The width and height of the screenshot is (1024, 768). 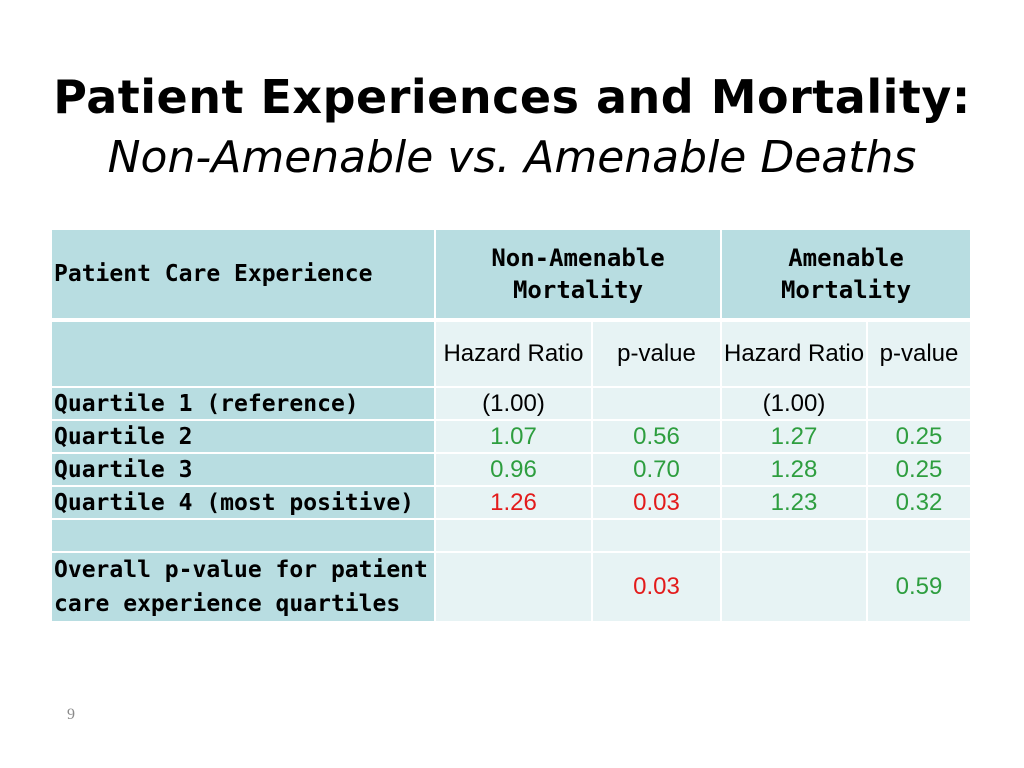 I want to click on col-header-na-p-value: p-value, so click(x=658, y=355).